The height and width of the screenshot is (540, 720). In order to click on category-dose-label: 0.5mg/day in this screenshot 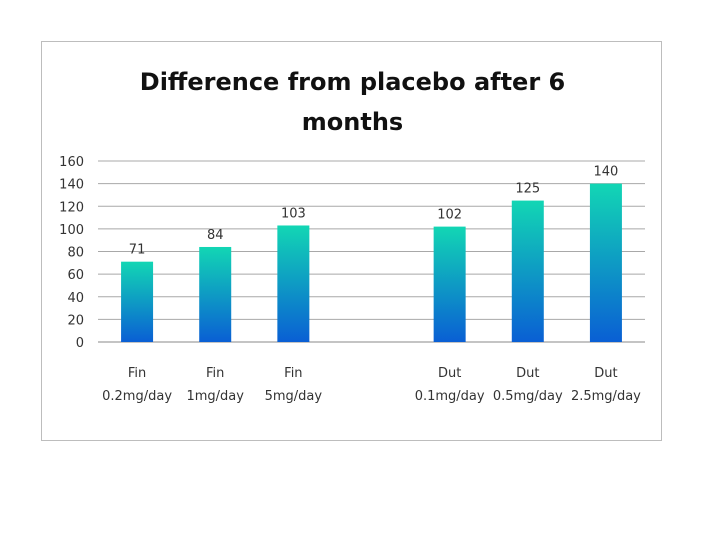, I will do `click(528, 396)`.